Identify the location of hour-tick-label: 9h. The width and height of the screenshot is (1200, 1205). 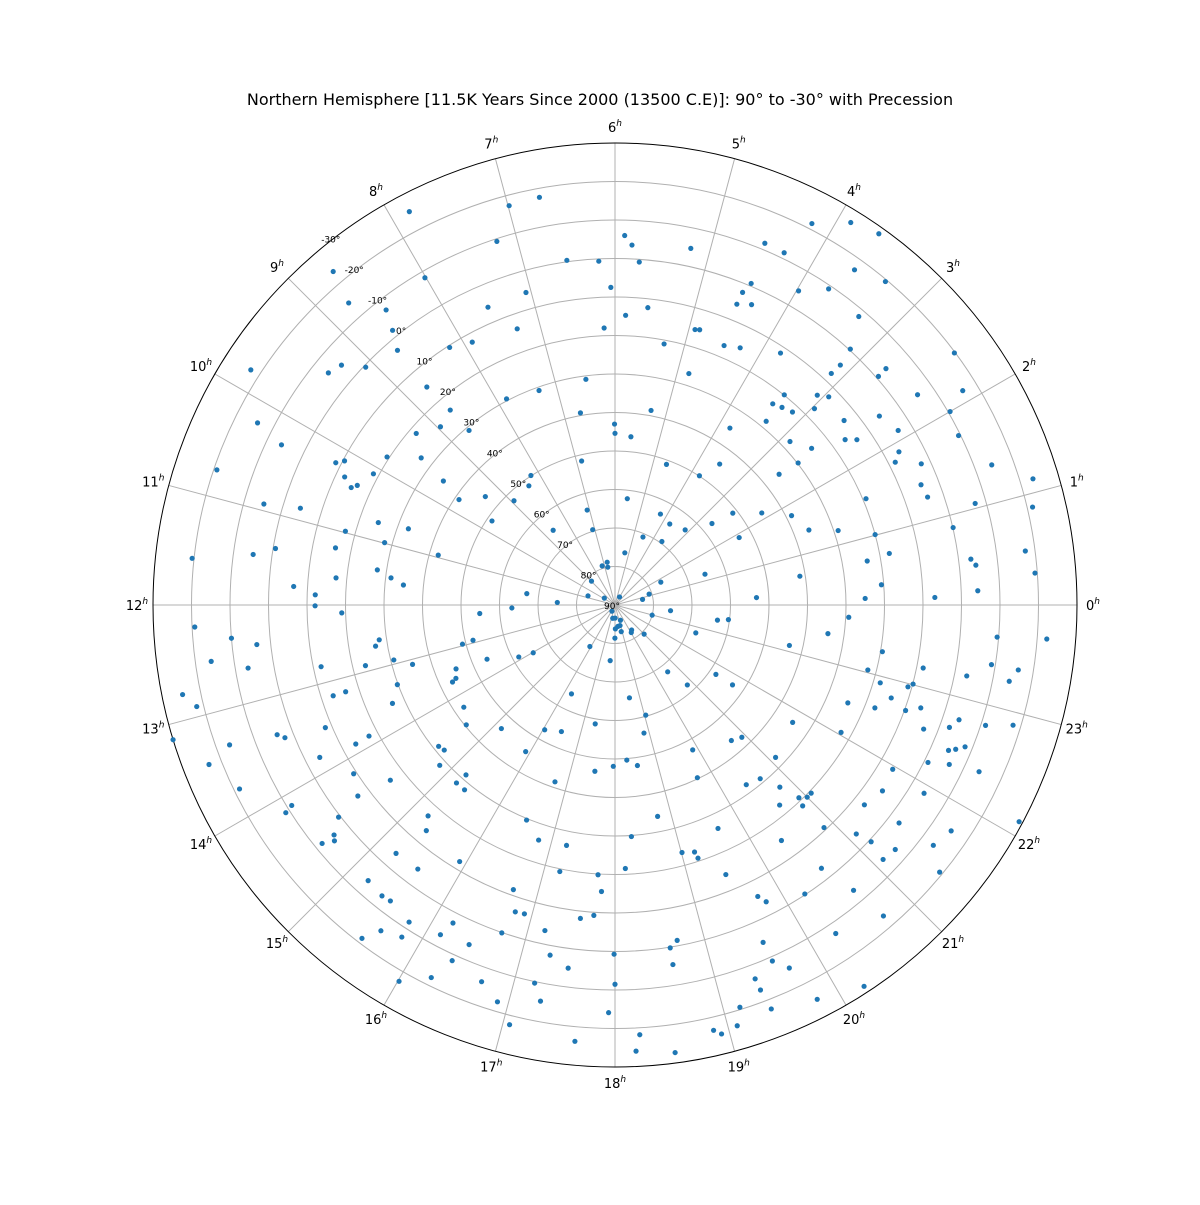
(277, 267).